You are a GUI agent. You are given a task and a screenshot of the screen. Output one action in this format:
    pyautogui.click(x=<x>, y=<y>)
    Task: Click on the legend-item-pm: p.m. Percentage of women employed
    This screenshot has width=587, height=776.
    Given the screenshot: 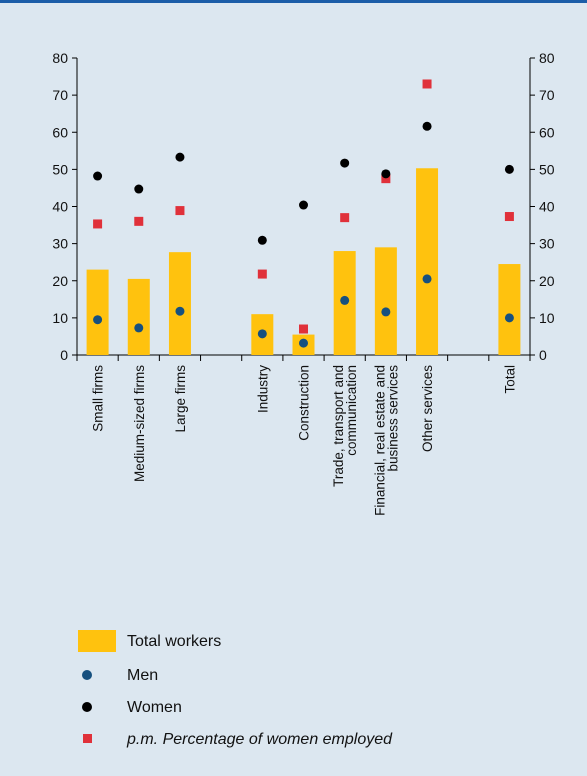 What is the action you would take?
    pyautogui.click(x=235, y=739)
    